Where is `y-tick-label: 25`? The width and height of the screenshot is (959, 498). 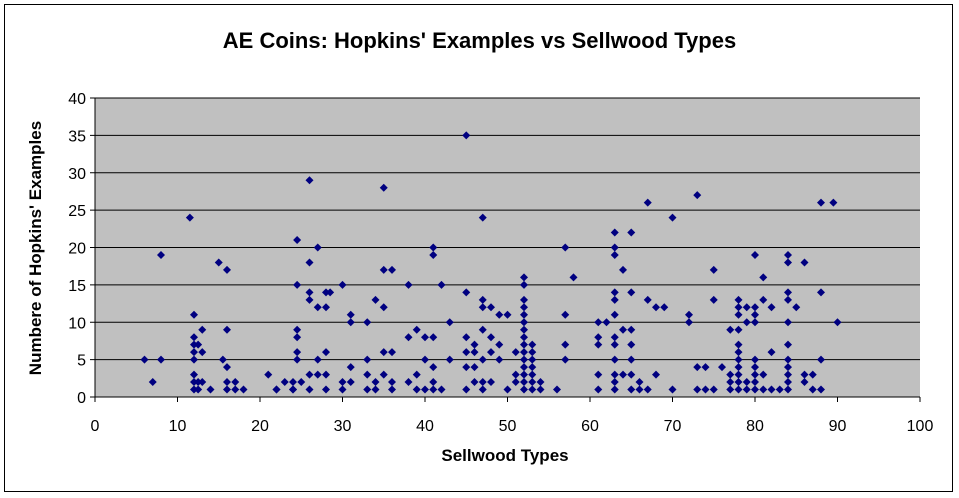
y-tick-label: 25 is located at coordinates (77, 211).